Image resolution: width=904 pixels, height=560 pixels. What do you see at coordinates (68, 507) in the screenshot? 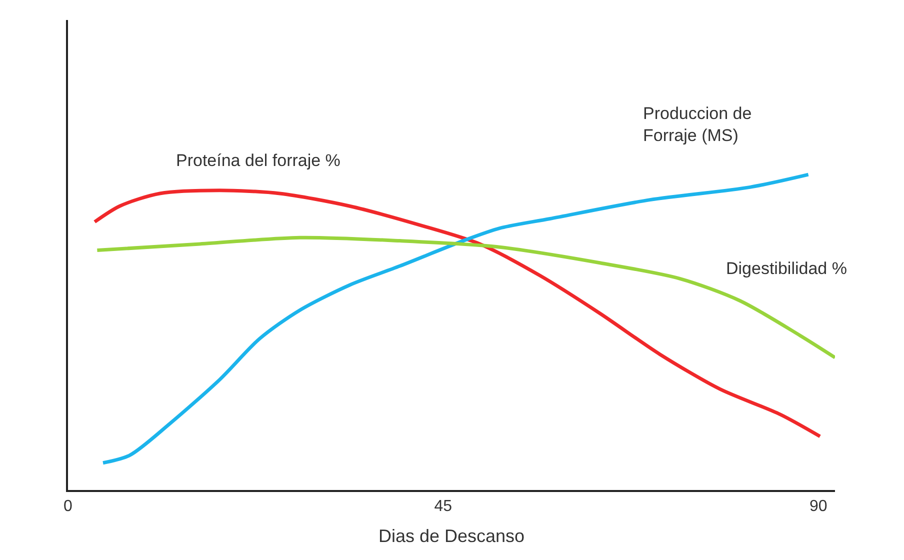
I see `x-tick-label: 0` at bounding box center [68, 507].